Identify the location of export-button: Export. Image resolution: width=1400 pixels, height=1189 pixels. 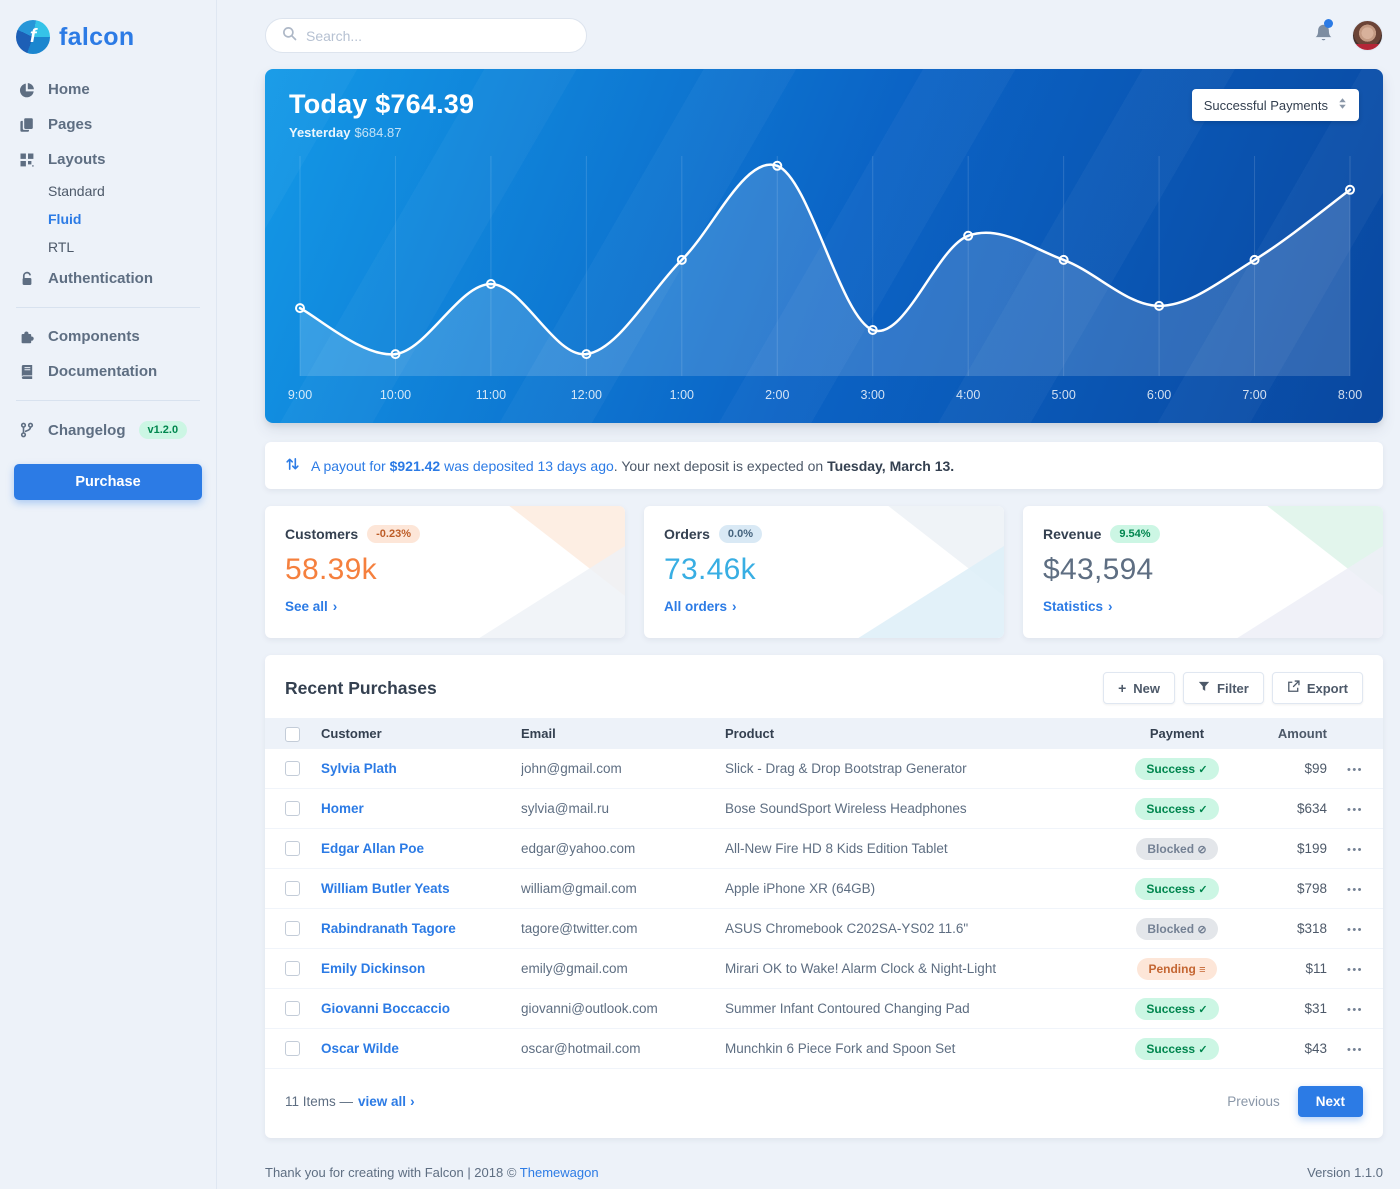
(1317, 688).